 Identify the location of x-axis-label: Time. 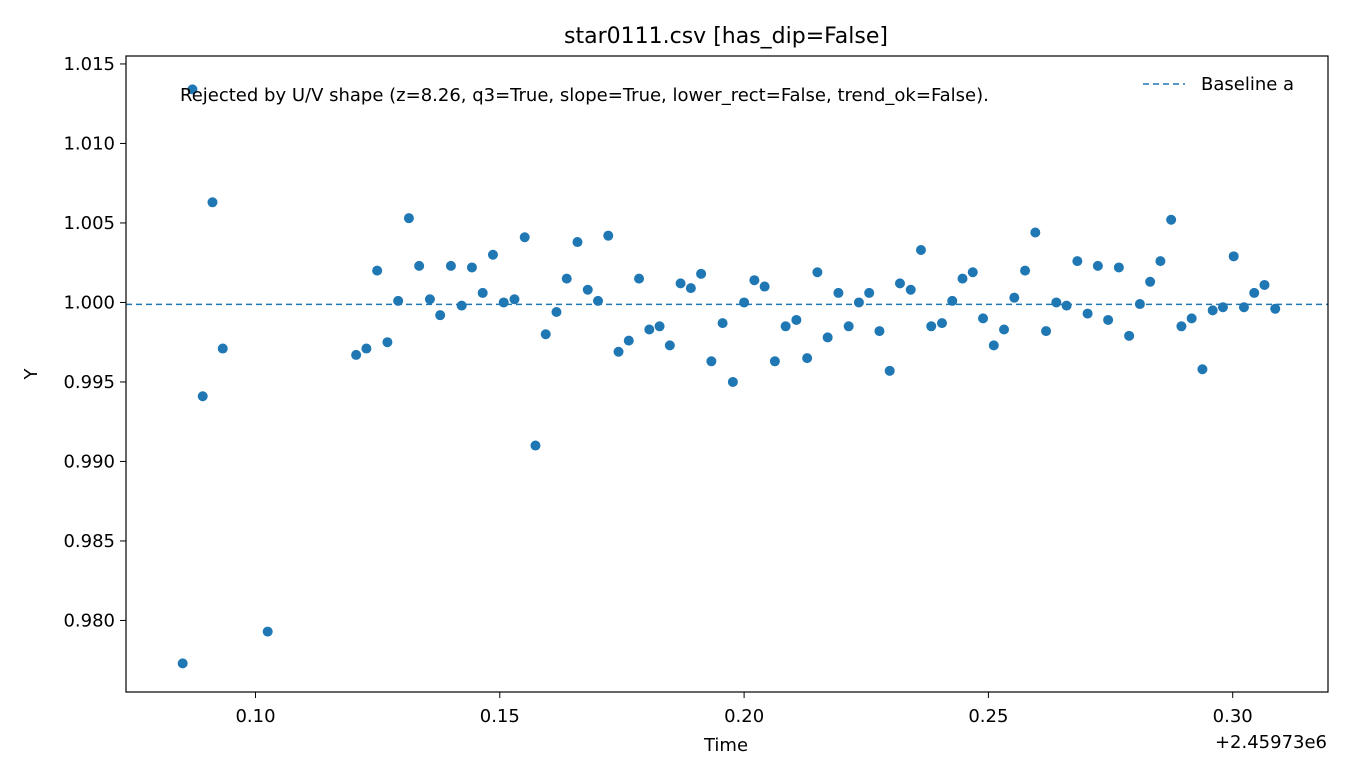
(725, 745).